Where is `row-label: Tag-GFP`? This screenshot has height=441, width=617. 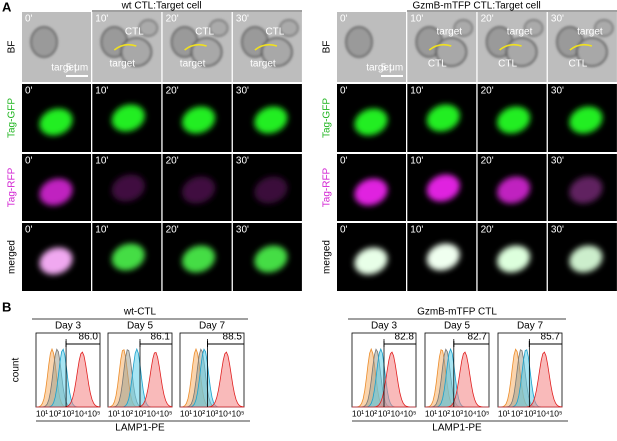 row-label: Tag-GFP is located at coordinates (12, 118).